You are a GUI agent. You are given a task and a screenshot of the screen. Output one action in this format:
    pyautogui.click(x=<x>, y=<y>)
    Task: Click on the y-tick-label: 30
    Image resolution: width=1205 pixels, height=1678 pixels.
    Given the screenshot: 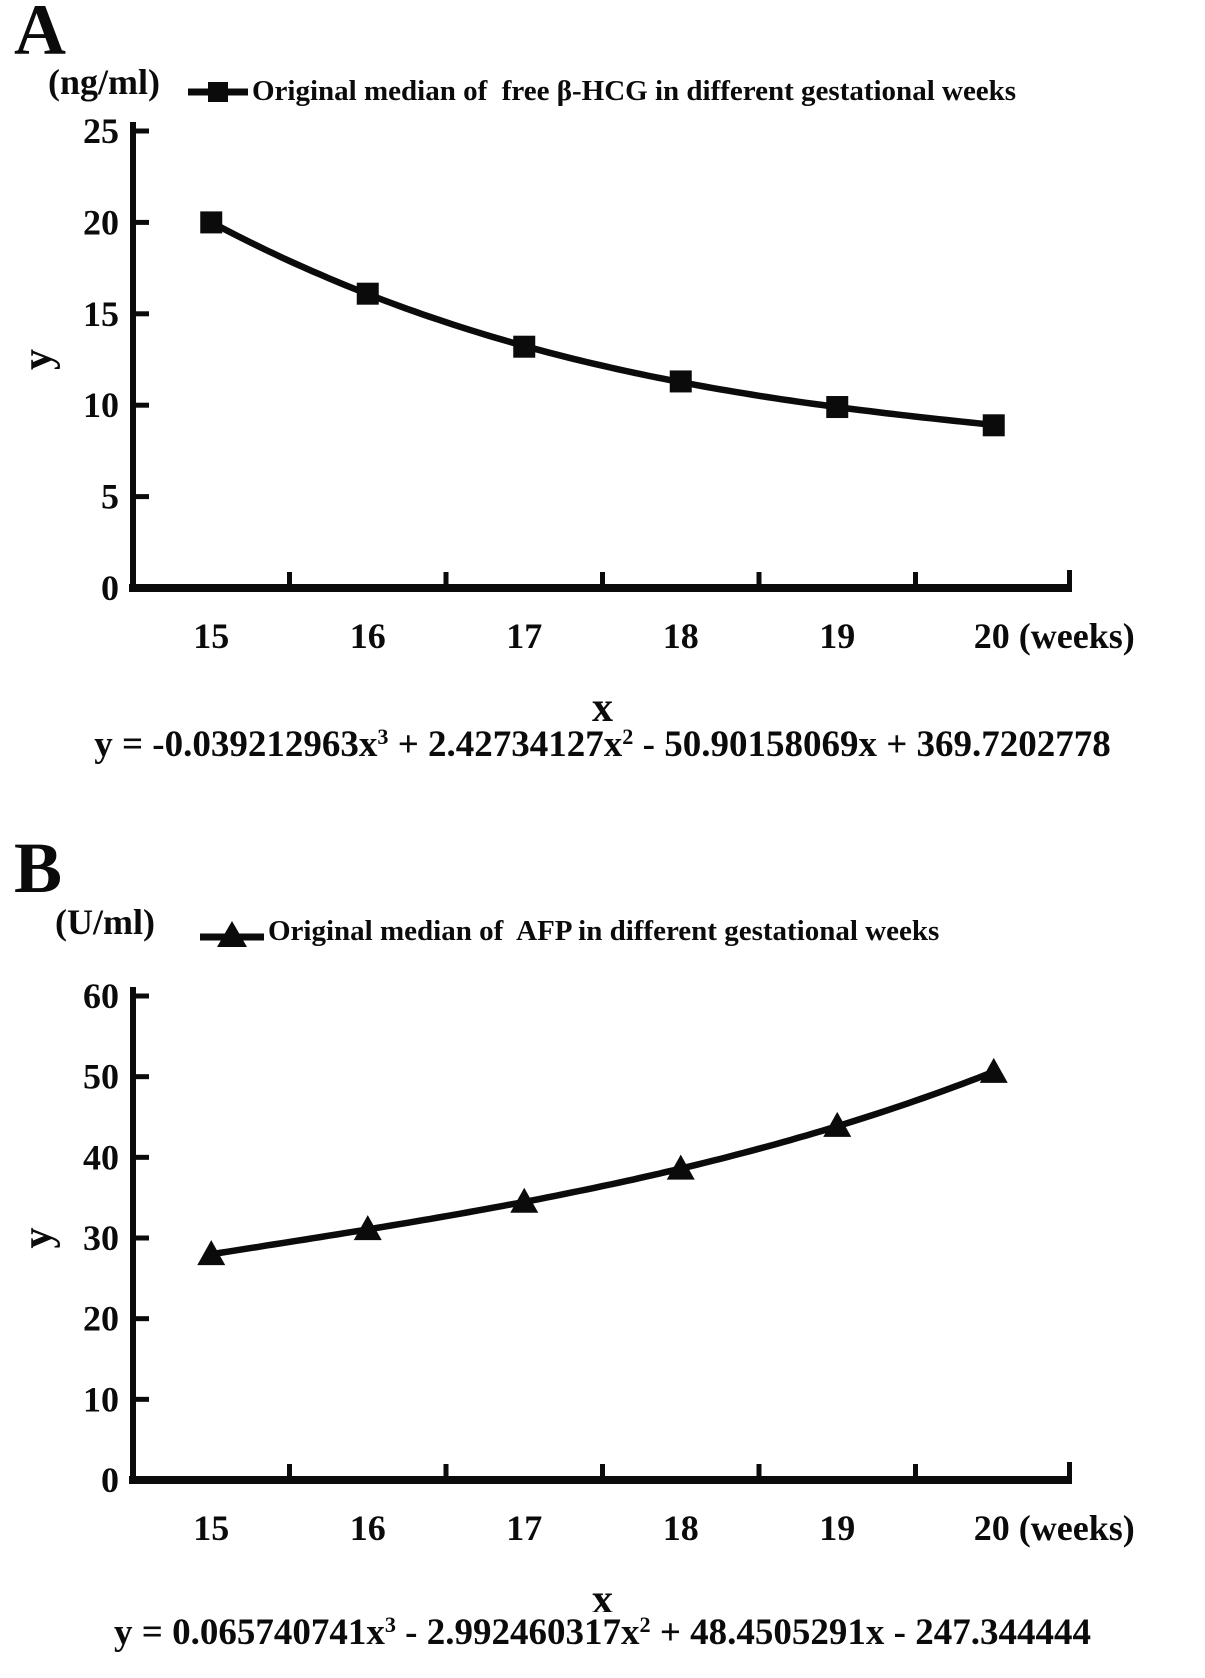 What is the action you would take?
    pyautogui.click(x=101, y=1238)
    